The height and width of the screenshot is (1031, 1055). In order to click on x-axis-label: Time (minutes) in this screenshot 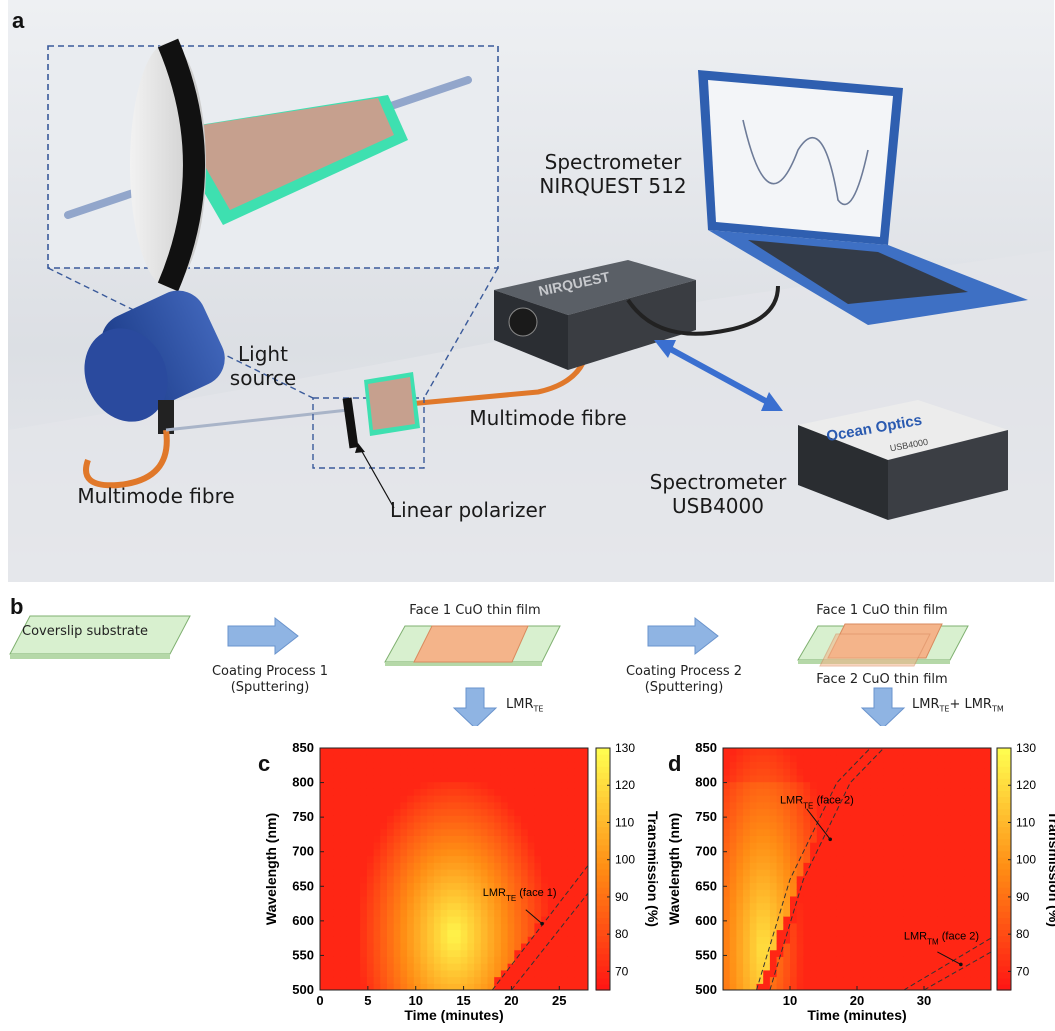, I will do `click(453, 1015)`.